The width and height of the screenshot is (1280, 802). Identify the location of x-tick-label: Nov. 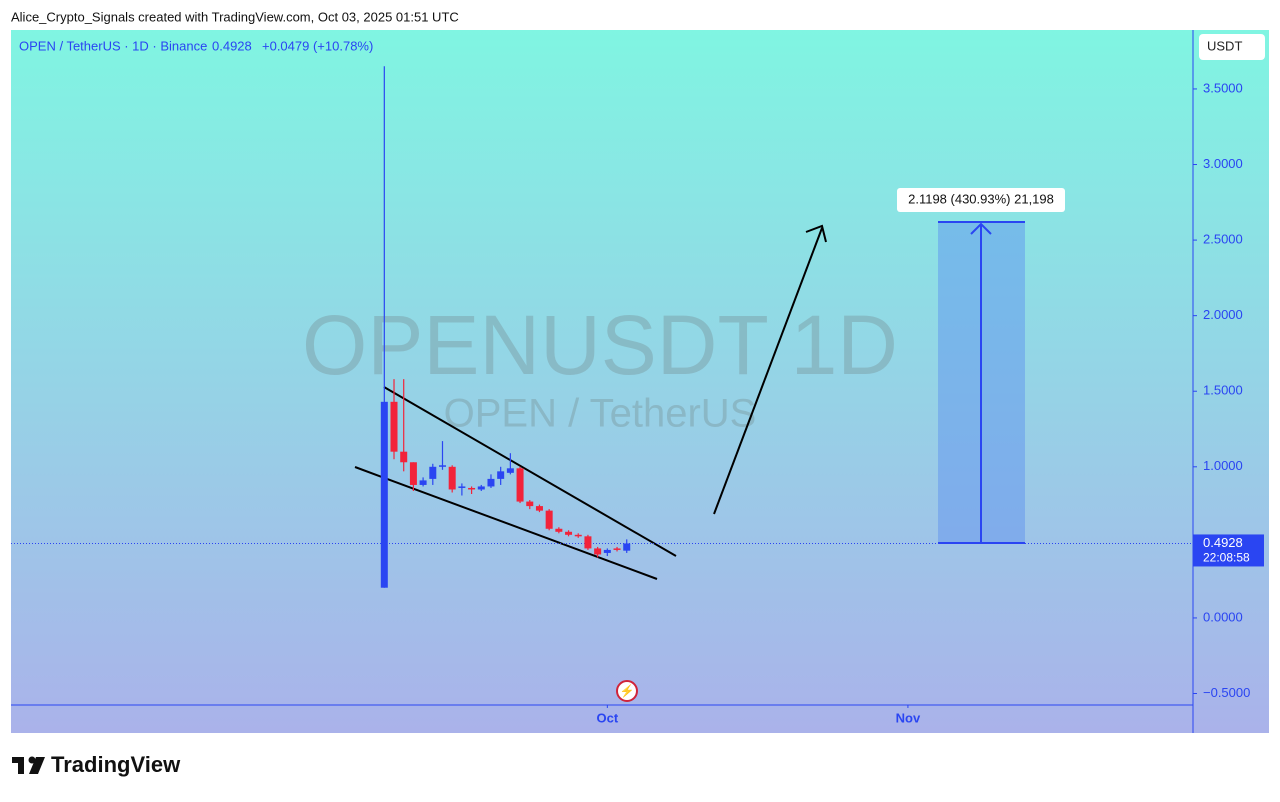
(908, 717).